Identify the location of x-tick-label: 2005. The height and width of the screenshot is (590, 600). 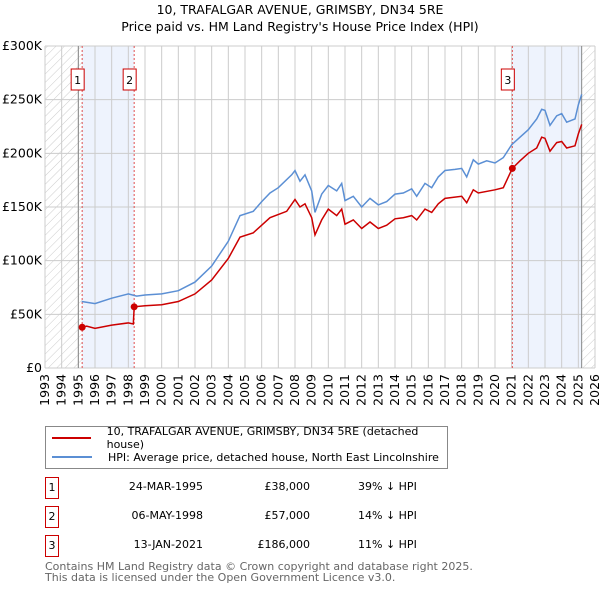
(244, 390).